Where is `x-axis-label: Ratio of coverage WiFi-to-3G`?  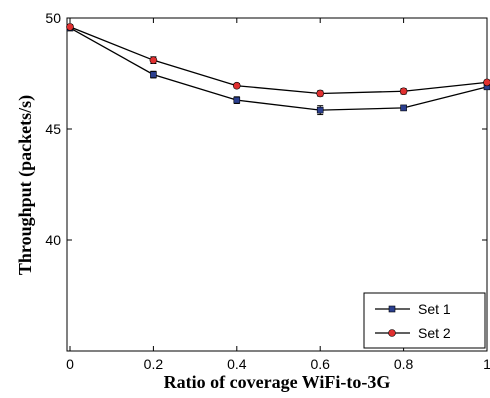 x-axis-label: Ratio of coverage WiFi-to-3G is located at coordinates (277, 382).